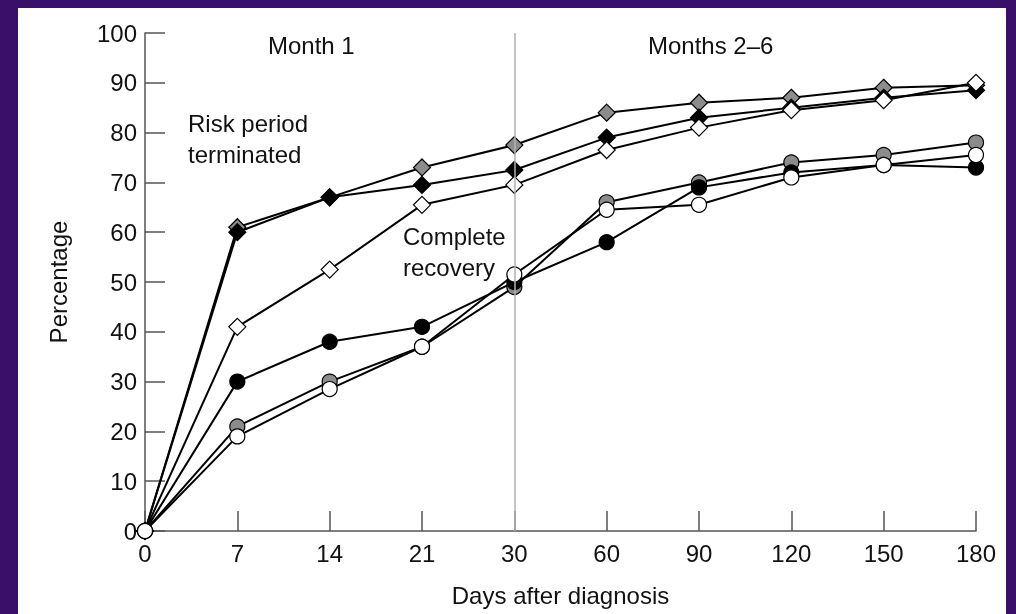  Describe the element at coordinates (123, 282) in the screenshot. I see `y-tick-label: 50` at that location.